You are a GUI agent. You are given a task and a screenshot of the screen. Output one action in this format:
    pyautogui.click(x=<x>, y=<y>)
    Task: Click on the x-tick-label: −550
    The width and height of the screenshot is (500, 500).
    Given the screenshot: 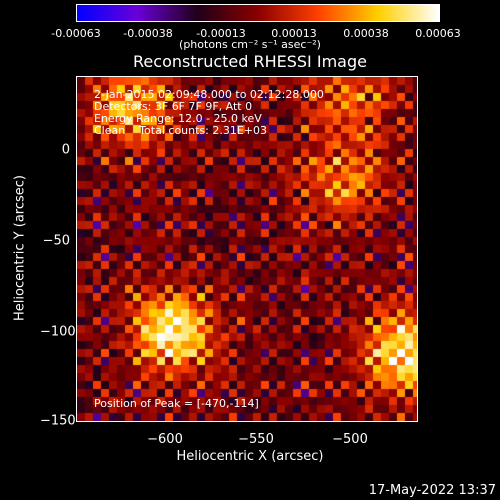 What is the action you would take?
    pyautogui.click(x=256, y=439)
    